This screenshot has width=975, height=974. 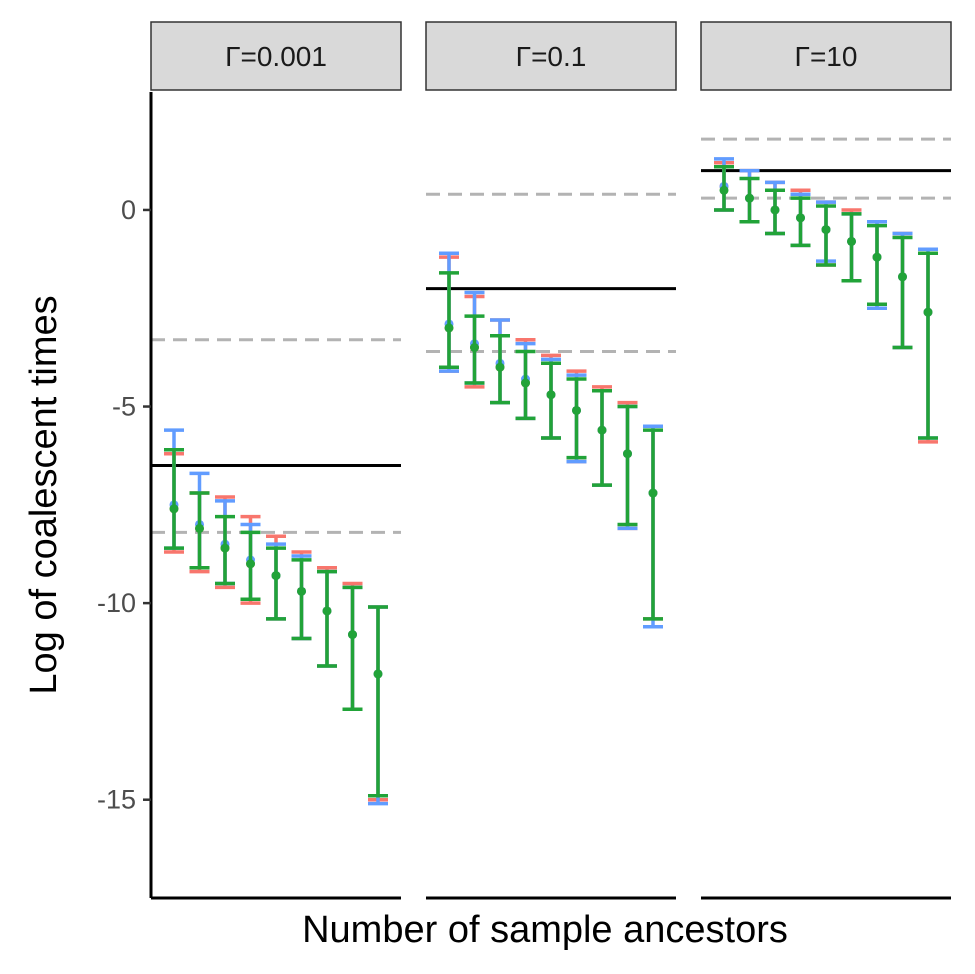 I want to click on facet-strip-label: Γ=0.1, so click(x=551, y=56).